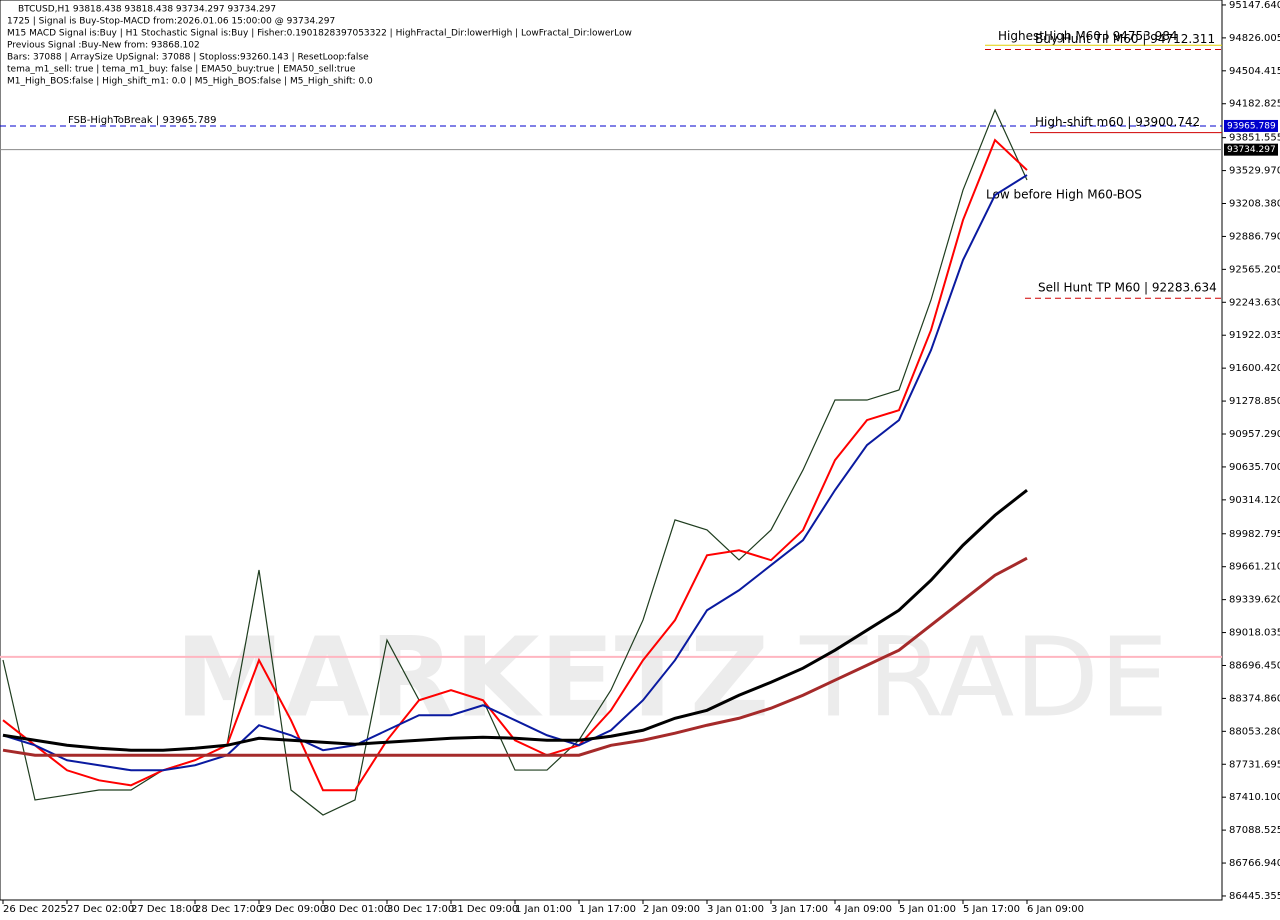  Describe the element at coordinates (1254, 401) in the screenshot. I see `y-tick-label: 91278.850` at that location.